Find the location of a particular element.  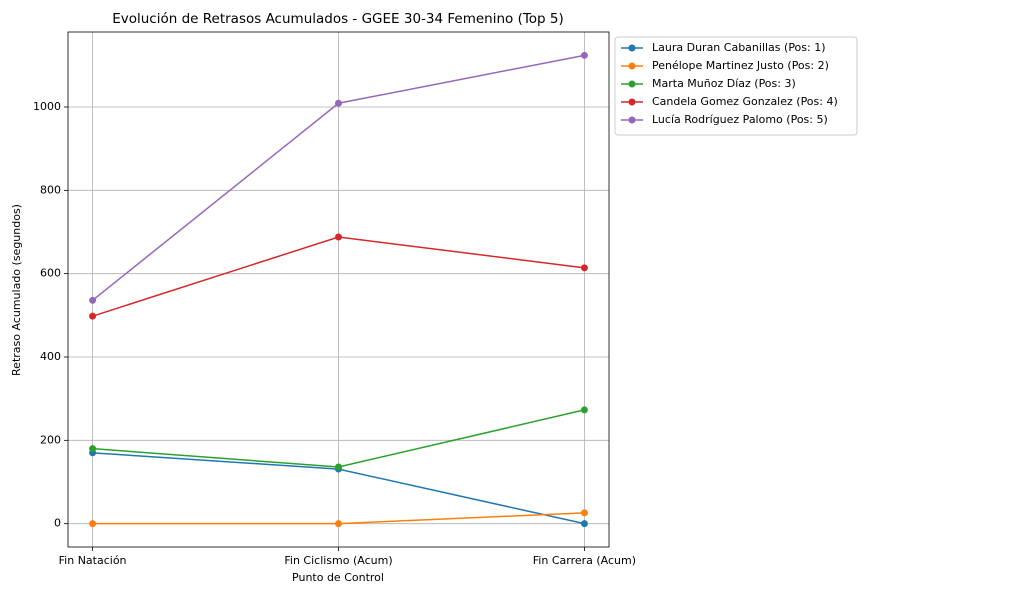

y-tick-label: 600 is located at coordinates (50, 273).